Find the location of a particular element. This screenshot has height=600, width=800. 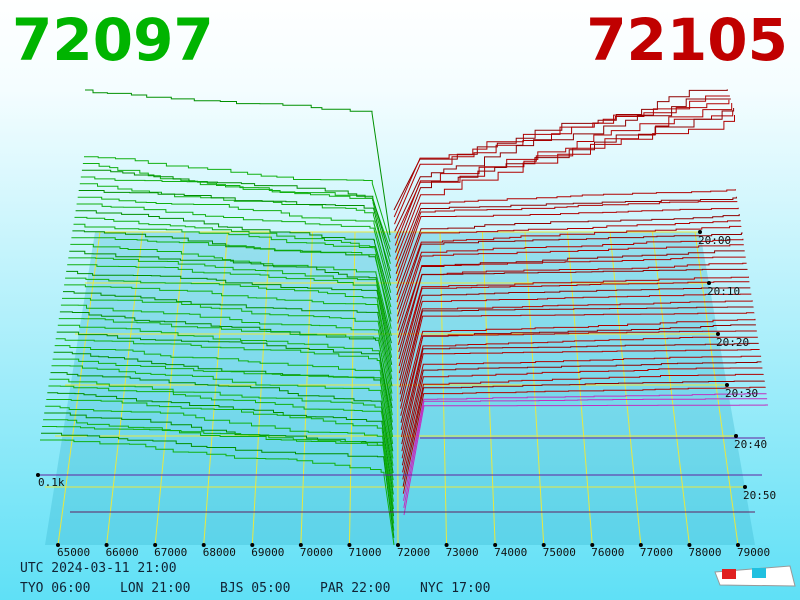

price-label: 65000 is located at coordinates (73, 552).